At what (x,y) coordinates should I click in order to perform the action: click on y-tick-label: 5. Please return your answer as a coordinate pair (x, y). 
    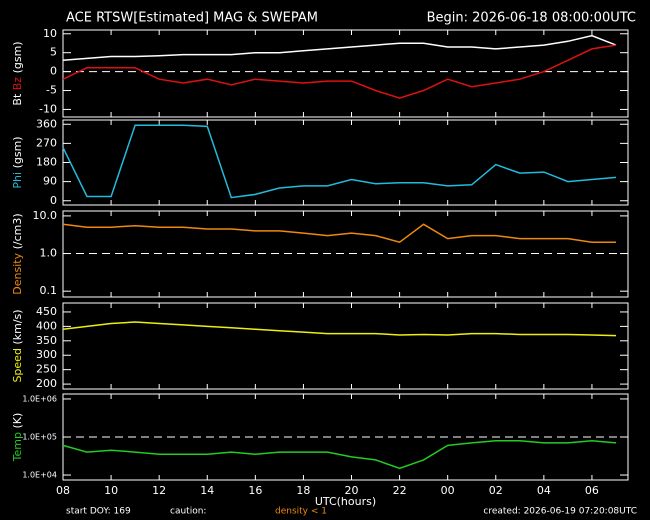
    Looking at the image, I should click on (53, 52).